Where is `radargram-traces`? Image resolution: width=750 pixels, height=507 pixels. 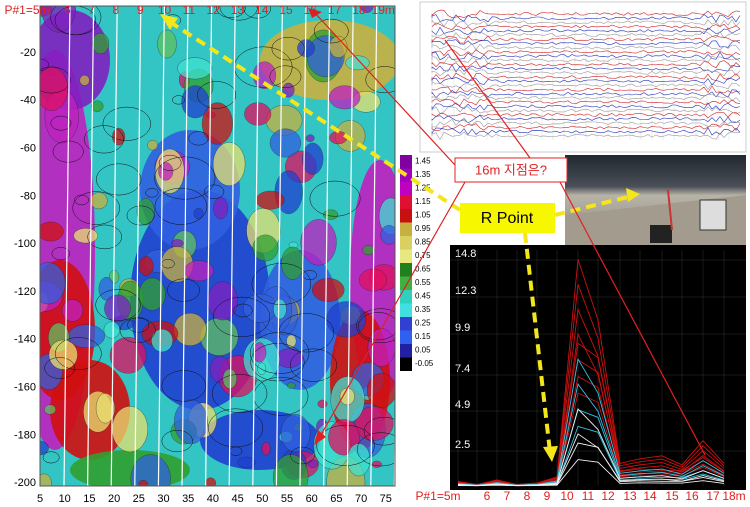 radargram-traces is located at coordinates (586, 75).